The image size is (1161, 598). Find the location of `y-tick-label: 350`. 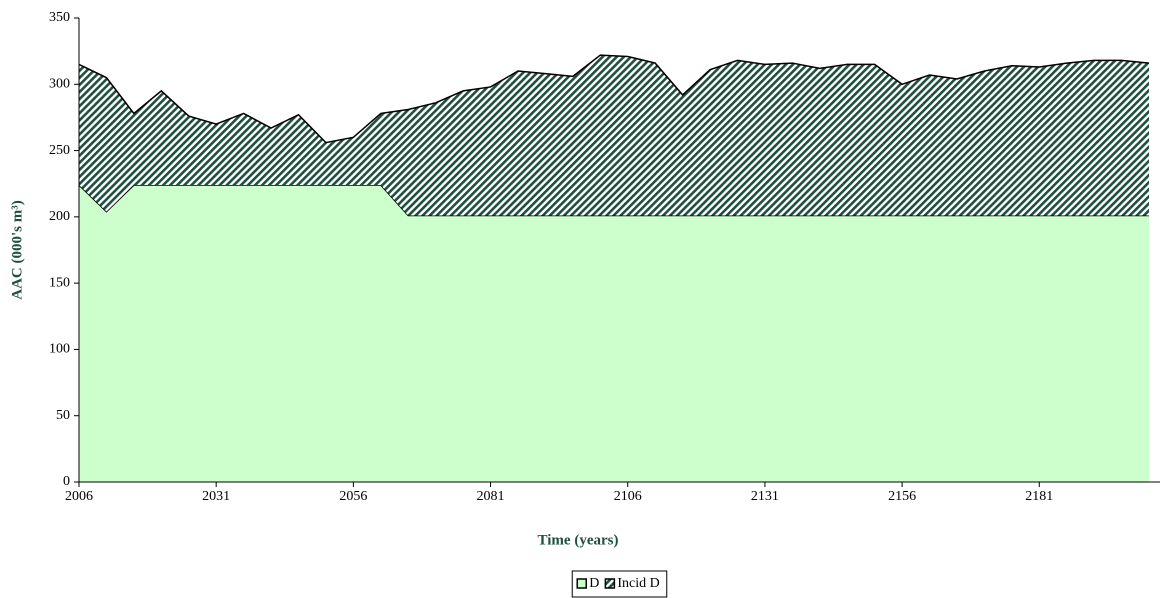

y-tick-label: 350 is located at coordinates (59, 17).